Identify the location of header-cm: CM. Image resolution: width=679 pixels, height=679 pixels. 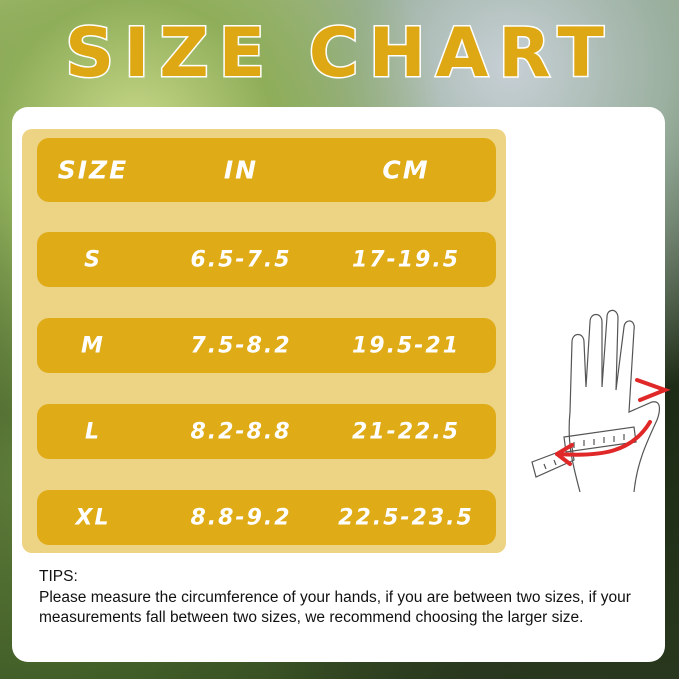
(406, 170).